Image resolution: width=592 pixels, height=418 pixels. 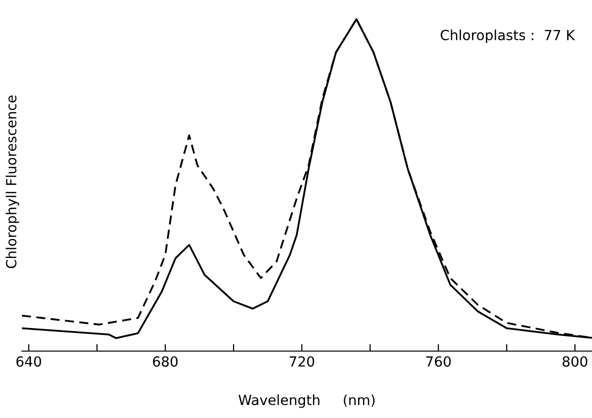 I want to click on x-tick-label: 720, so click(x=302, y=361).